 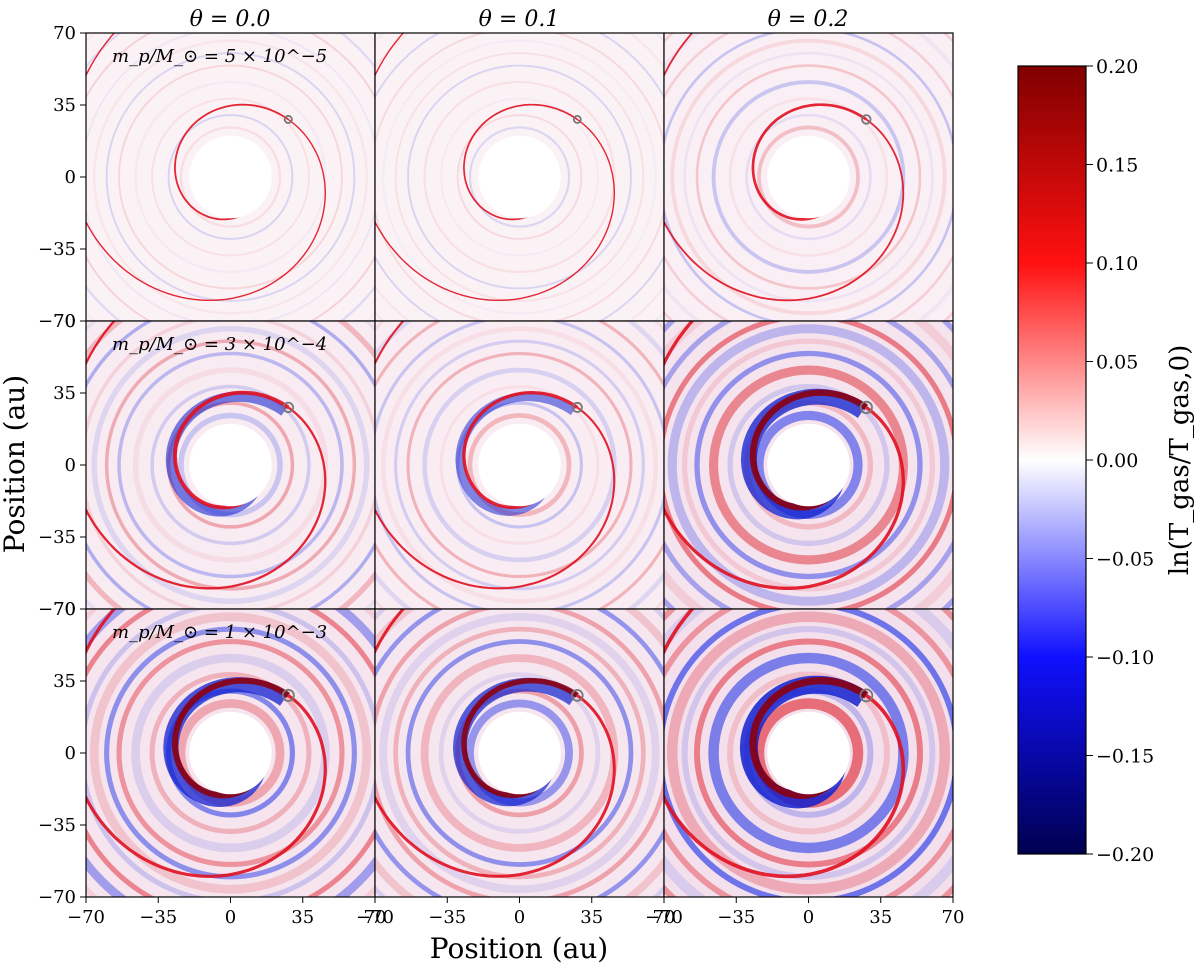 I want to click on colorbar-tick-label: −0.10, so click(x=1125, y=658).